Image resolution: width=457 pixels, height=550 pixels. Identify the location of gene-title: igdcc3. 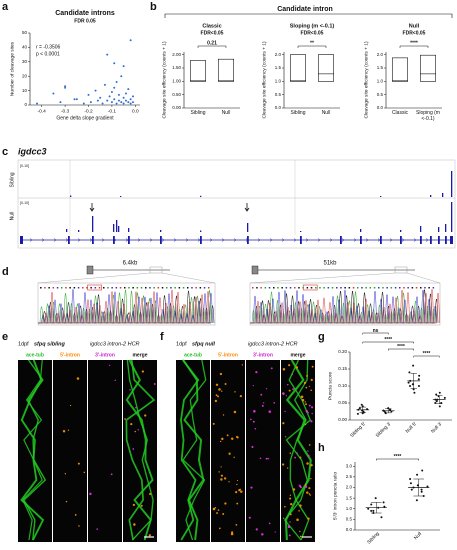
(32, 151).